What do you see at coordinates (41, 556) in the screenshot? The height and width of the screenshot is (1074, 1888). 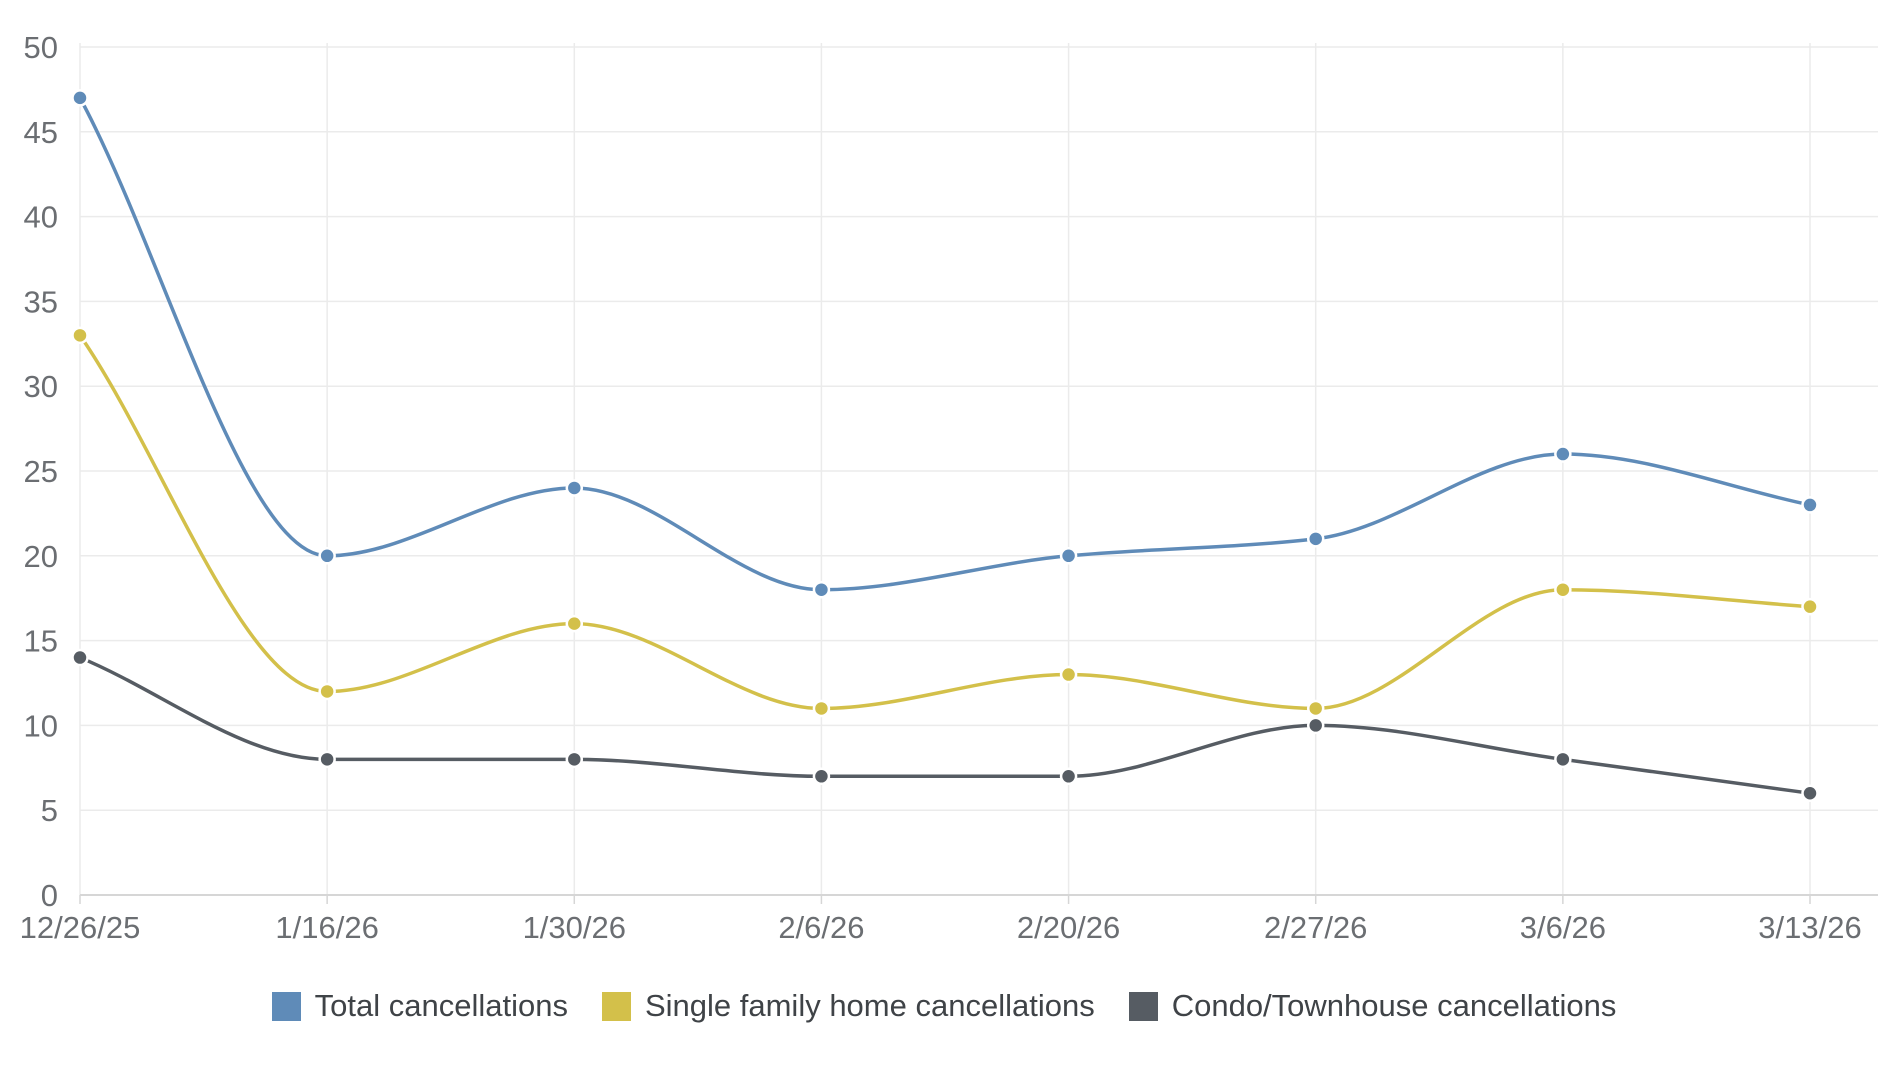 I see `y-tick-label: 20` at bounding box center [41, 556].